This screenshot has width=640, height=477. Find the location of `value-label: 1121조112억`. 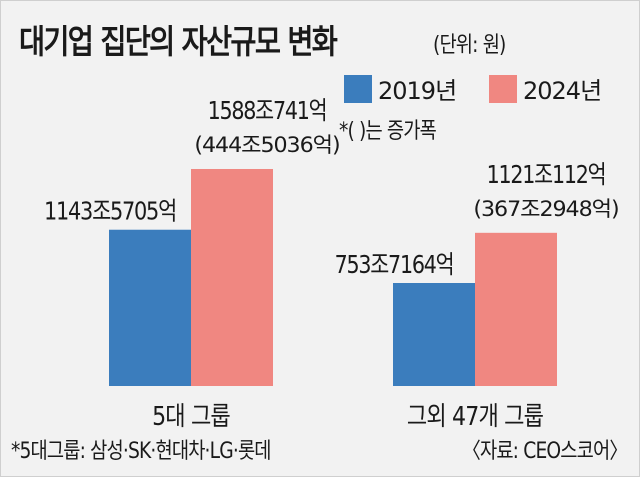

value-label: 1121조112억 is located at coordinates (546, 174).